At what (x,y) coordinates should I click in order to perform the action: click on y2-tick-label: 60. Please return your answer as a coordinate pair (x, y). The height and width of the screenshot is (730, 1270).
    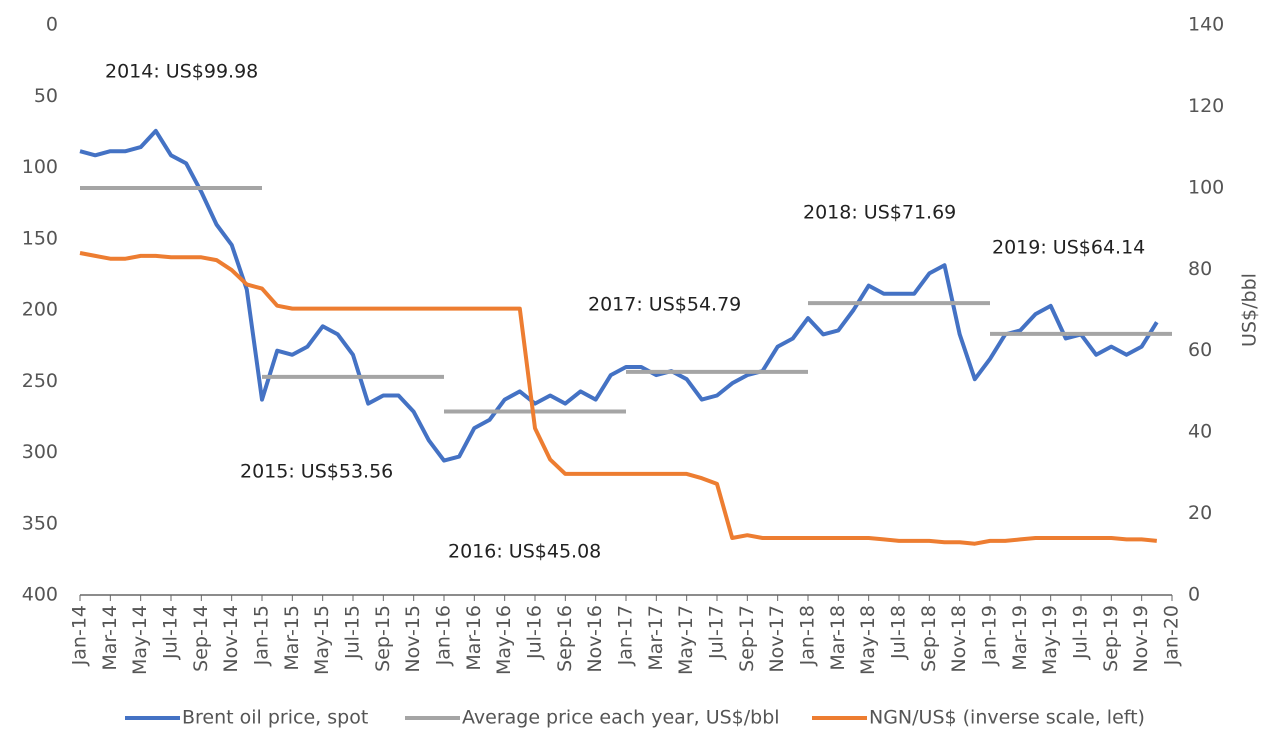
    Looking at the image, I should click on (1200, 350).